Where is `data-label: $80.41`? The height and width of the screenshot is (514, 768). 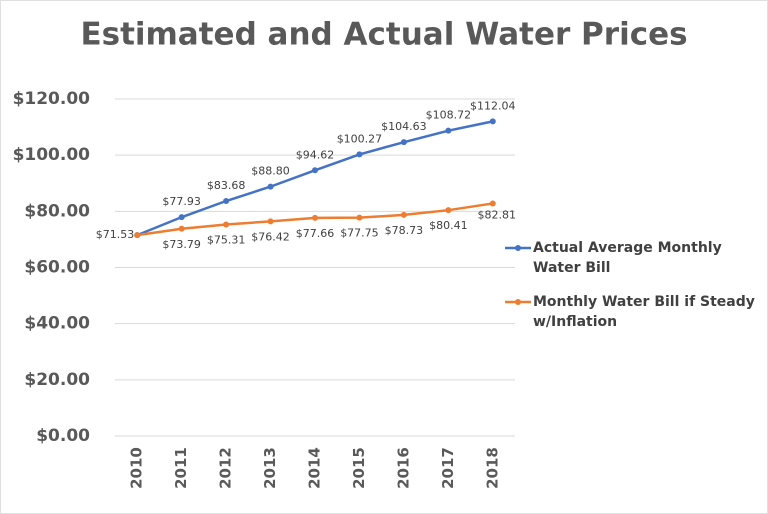 data-label: $80.41 is located at coordinates (448, 225).